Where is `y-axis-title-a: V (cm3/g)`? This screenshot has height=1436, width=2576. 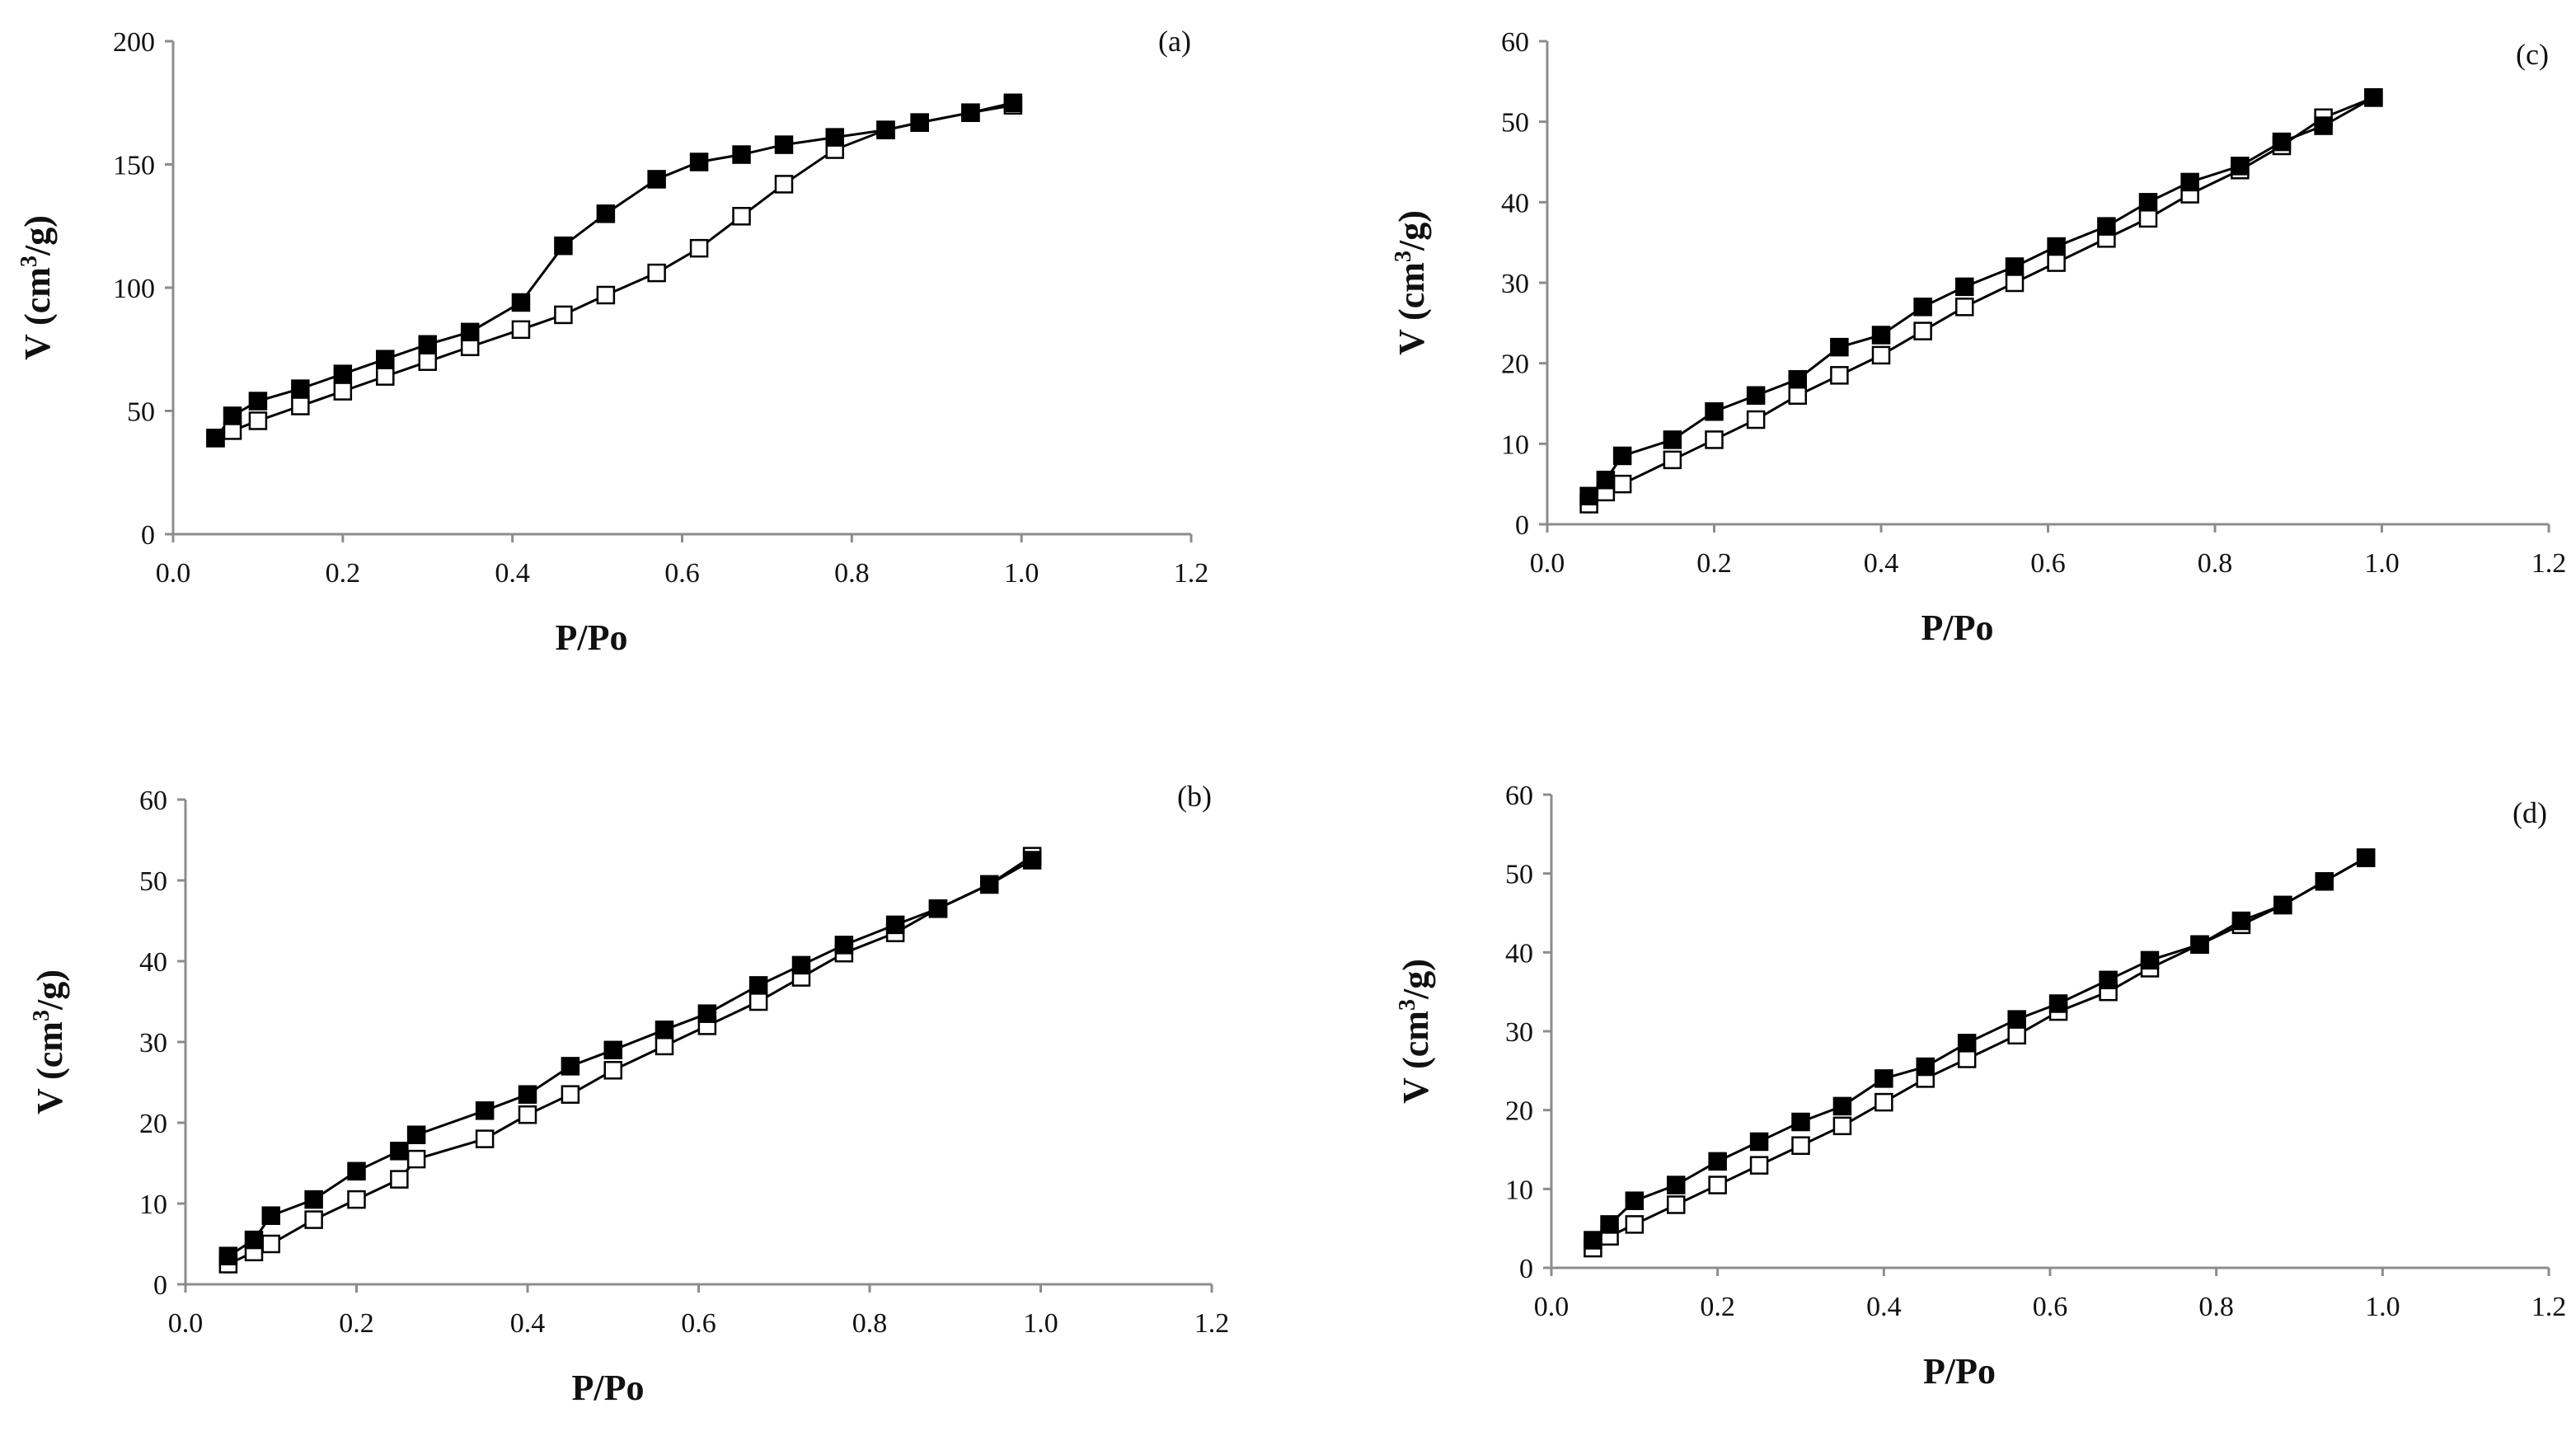
y-axis-title-a: V (cm3/g) is located at coordinates (37, 287).